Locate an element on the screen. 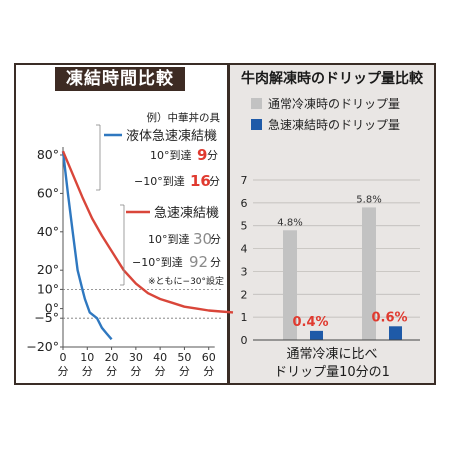 This screenshot has width=450, height=450. right-y-tick-label: 3 is located at coordinates (244, 271).